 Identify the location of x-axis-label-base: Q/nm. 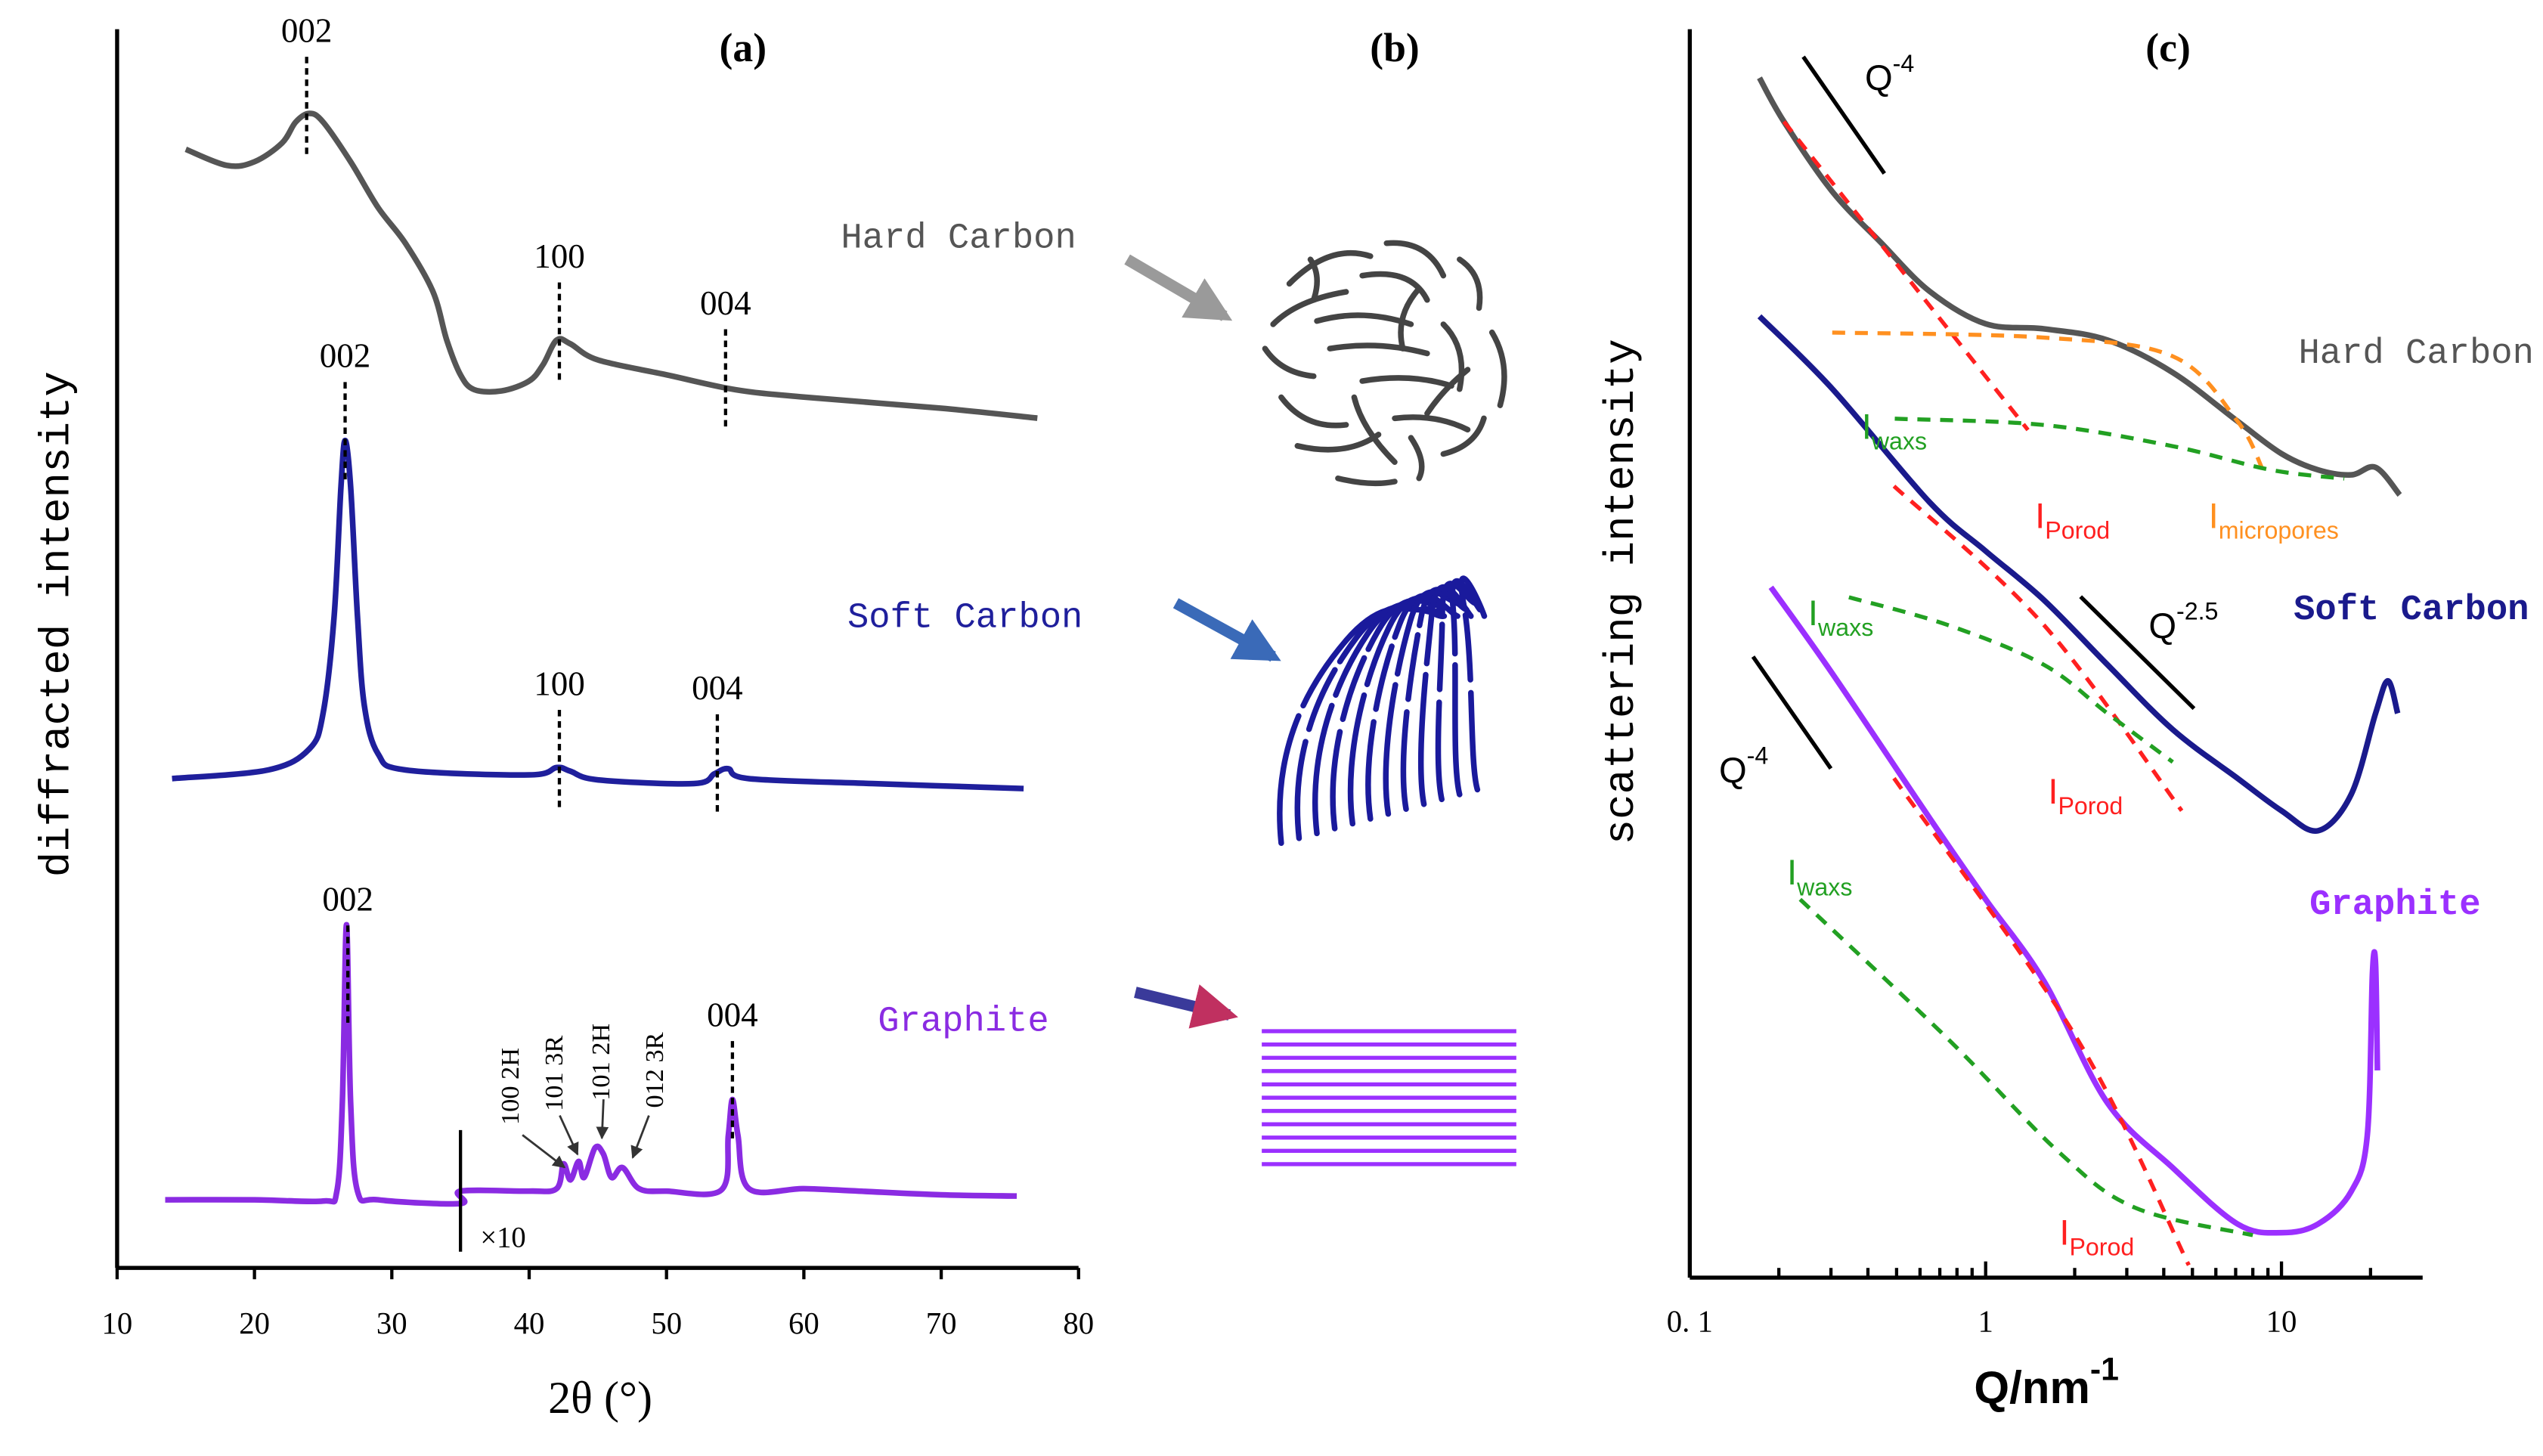
(2031, 1387).